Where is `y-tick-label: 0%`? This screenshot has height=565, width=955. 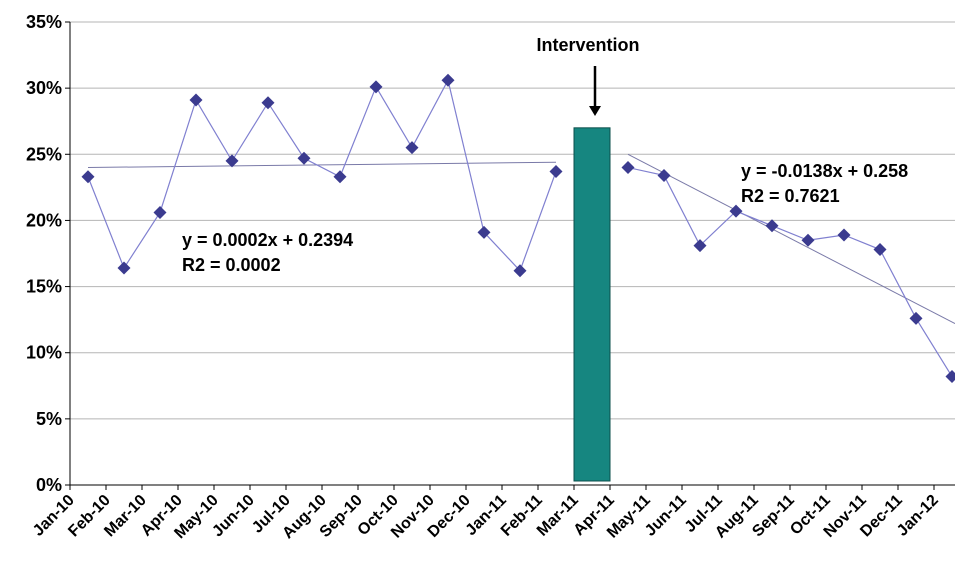
y-tick-label: 0% is located at coordinates (49, 485).